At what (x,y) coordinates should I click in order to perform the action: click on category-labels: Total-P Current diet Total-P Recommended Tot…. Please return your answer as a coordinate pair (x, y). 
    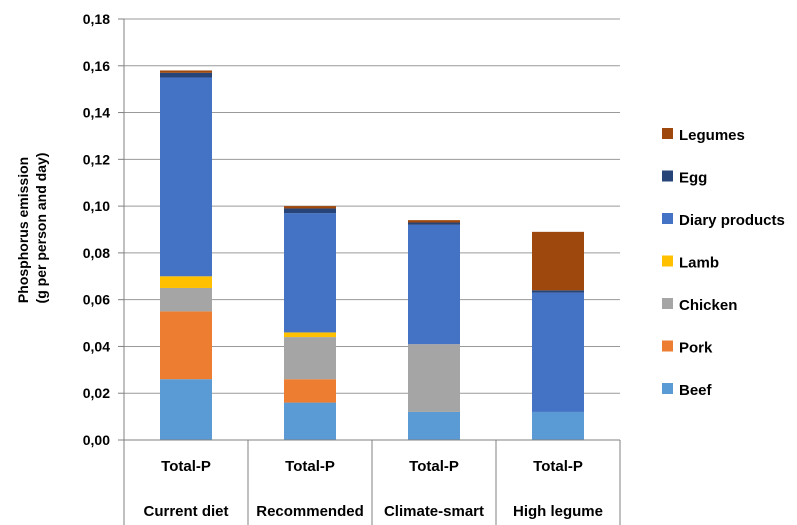
    Looking at the image, I should click on (373, 489).